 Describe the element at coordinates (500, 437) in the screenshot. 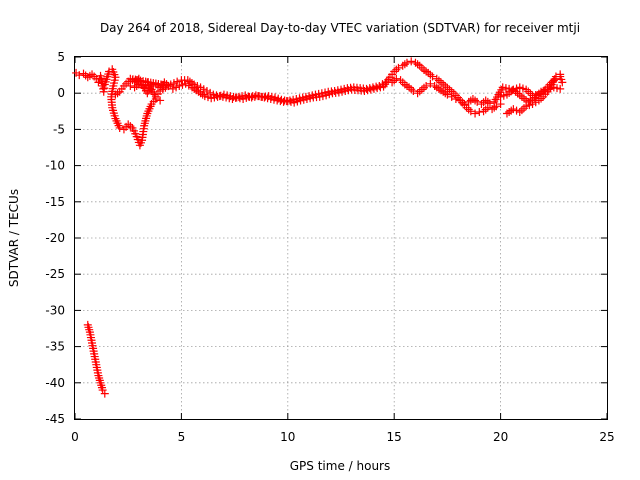

I see `x-tick-label: 20` at that location.